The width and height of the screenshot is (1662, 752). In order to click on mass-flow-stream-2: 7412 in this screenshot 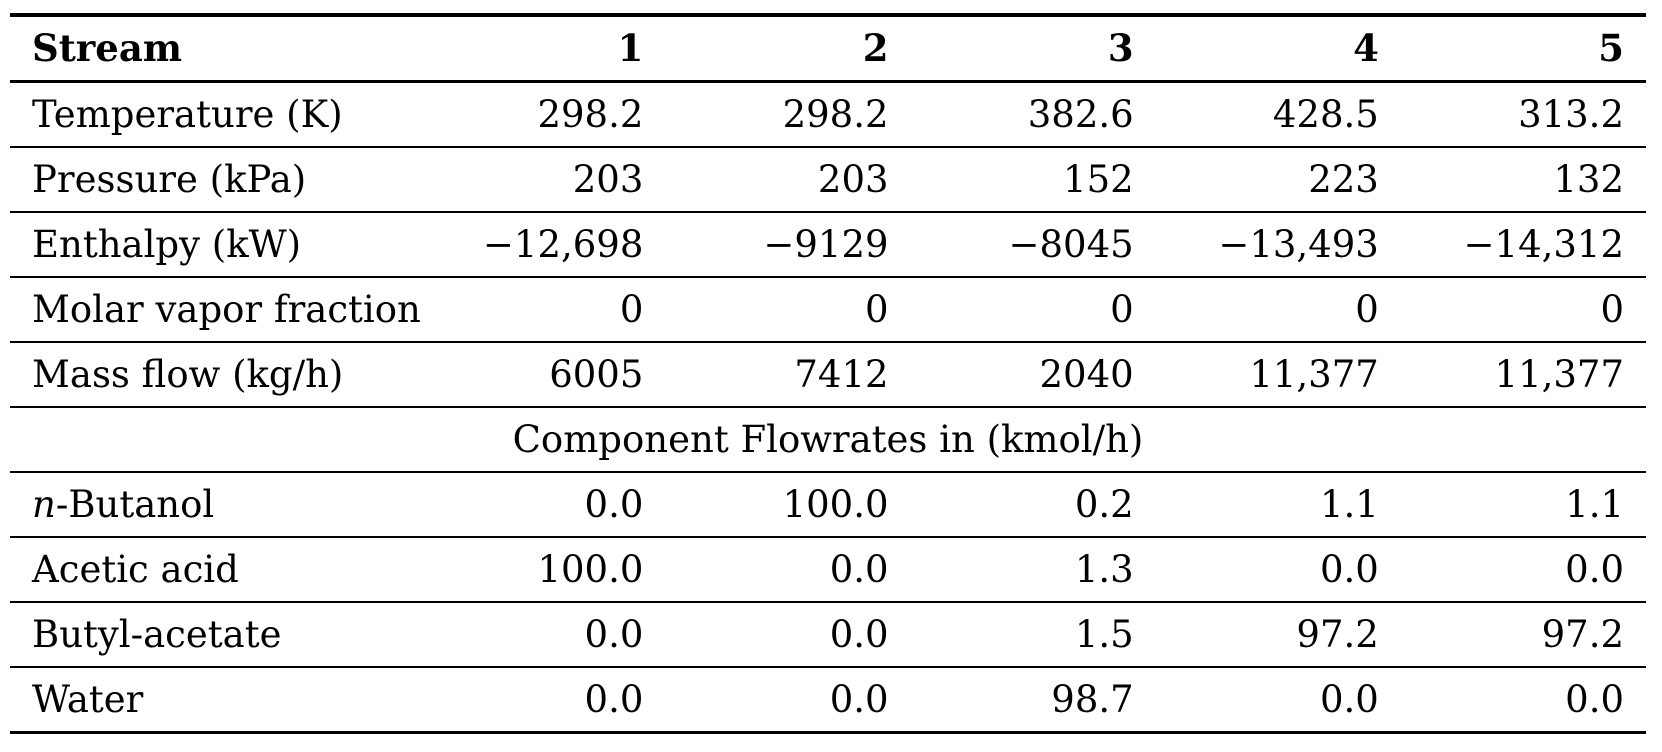, I will do `click(788, 375)`.